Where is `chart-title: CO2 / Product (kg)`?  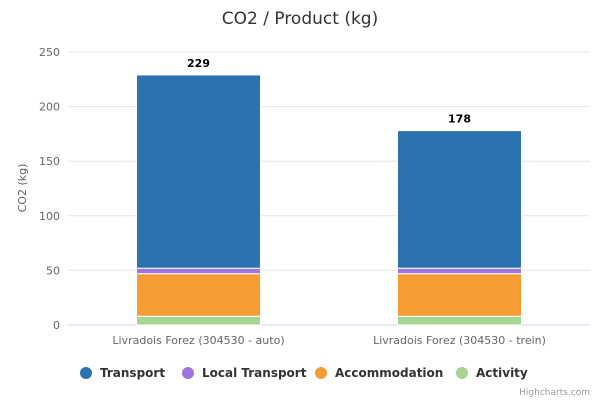
chart-title: CO2 / Product (kg) is located at coordinates (300, 19).